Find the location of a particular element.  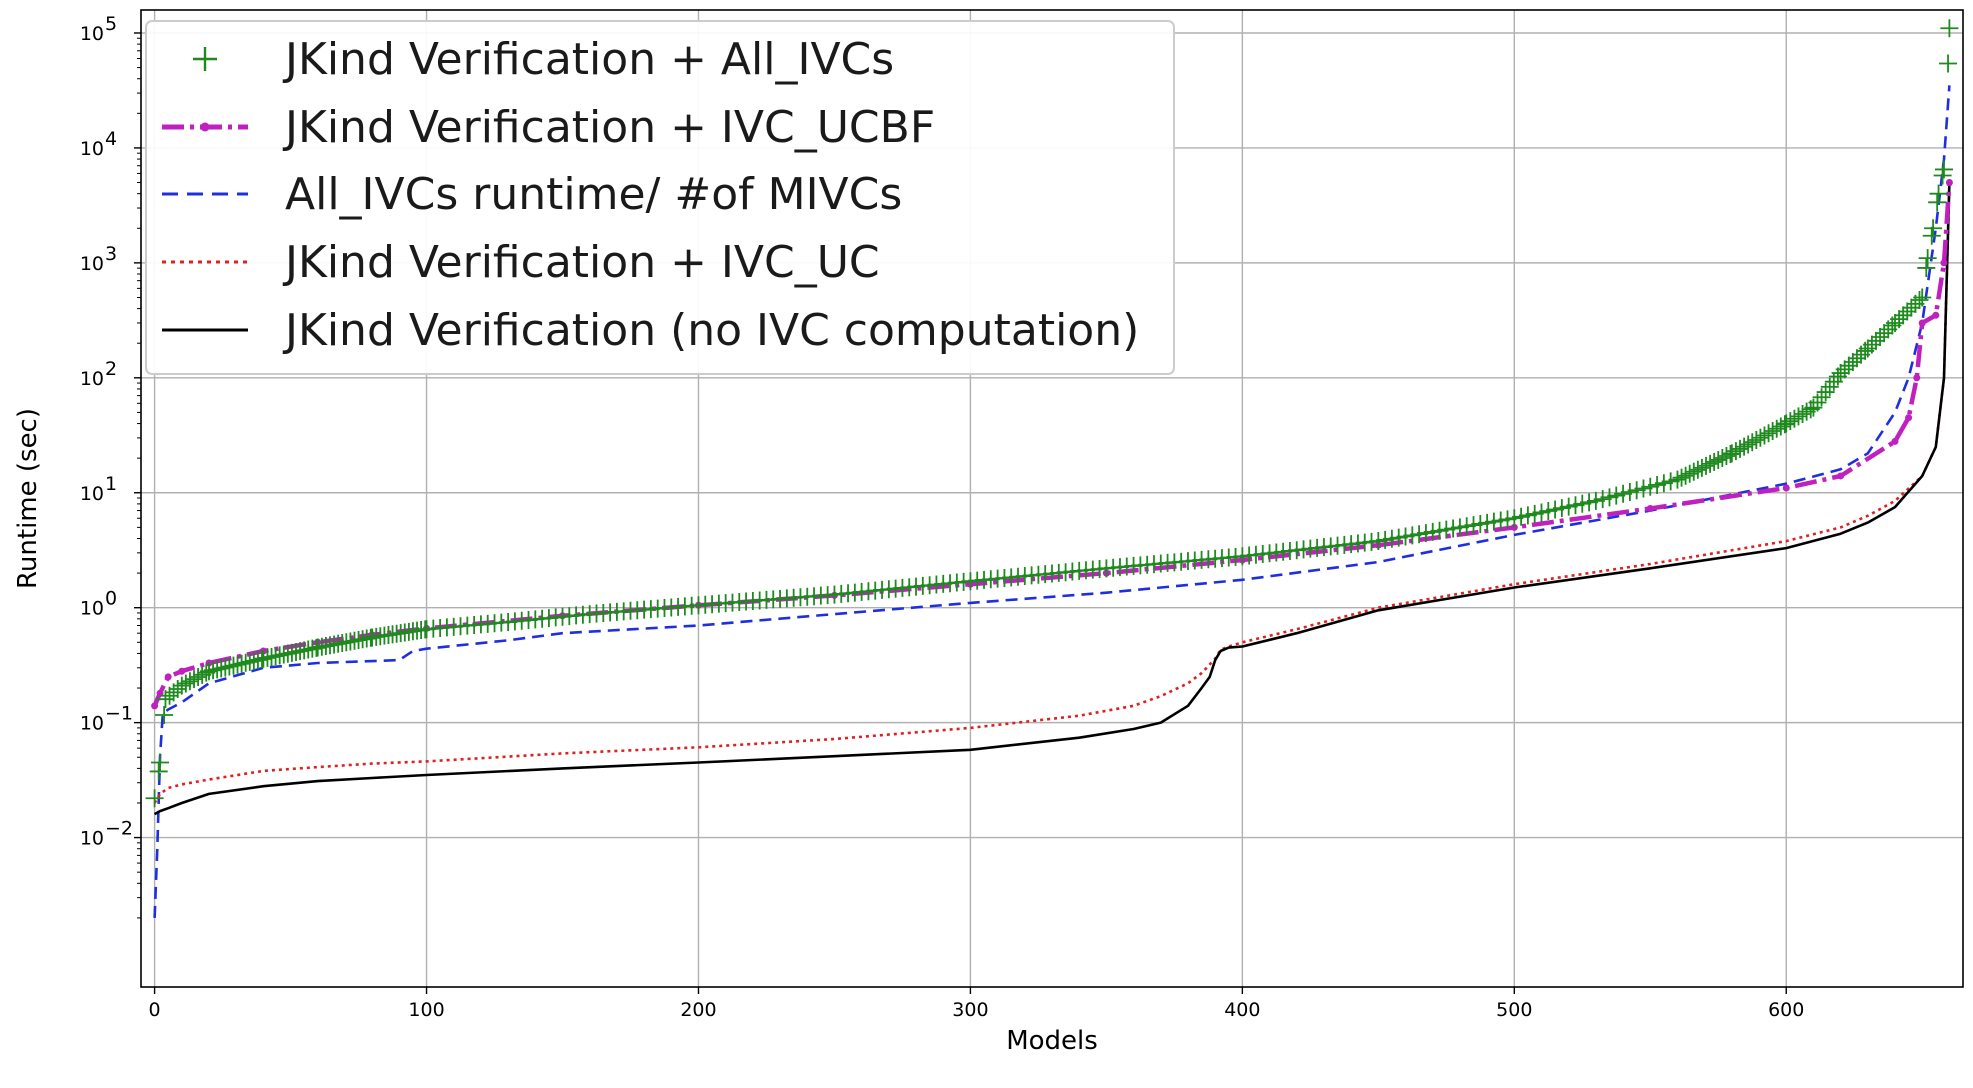

y-tick-exponent: −2 is located at coordinates (119, 829).